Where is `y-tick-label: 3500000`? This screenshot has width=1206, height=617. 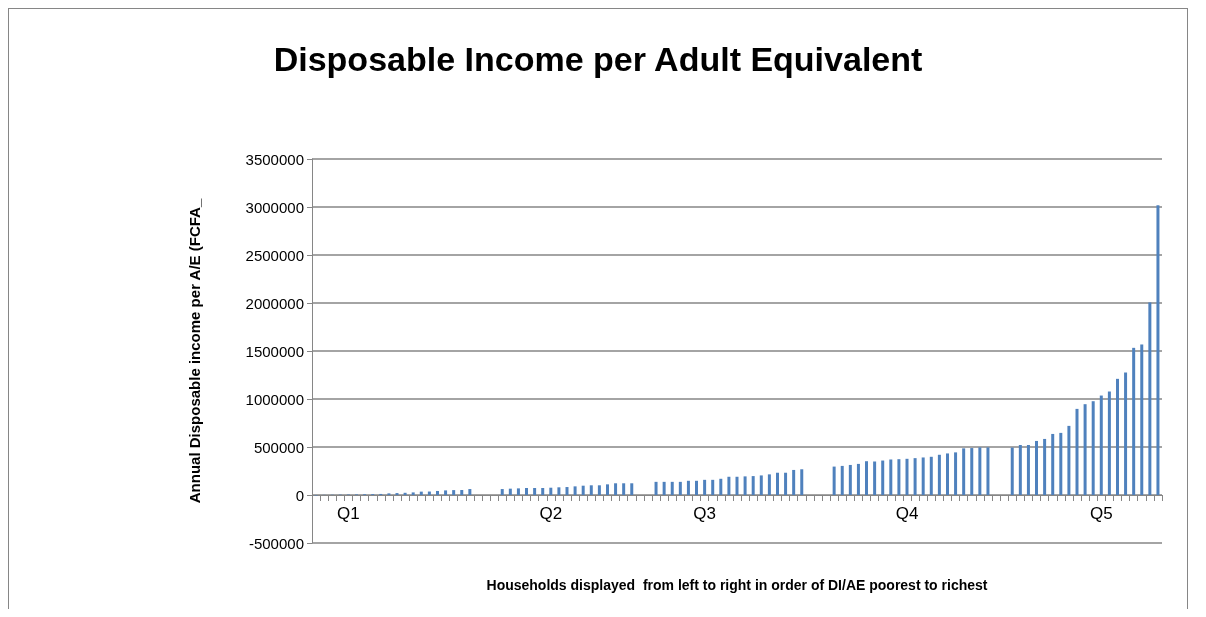
y-tick-label: 3500000 is located at coordinates (274, 159).